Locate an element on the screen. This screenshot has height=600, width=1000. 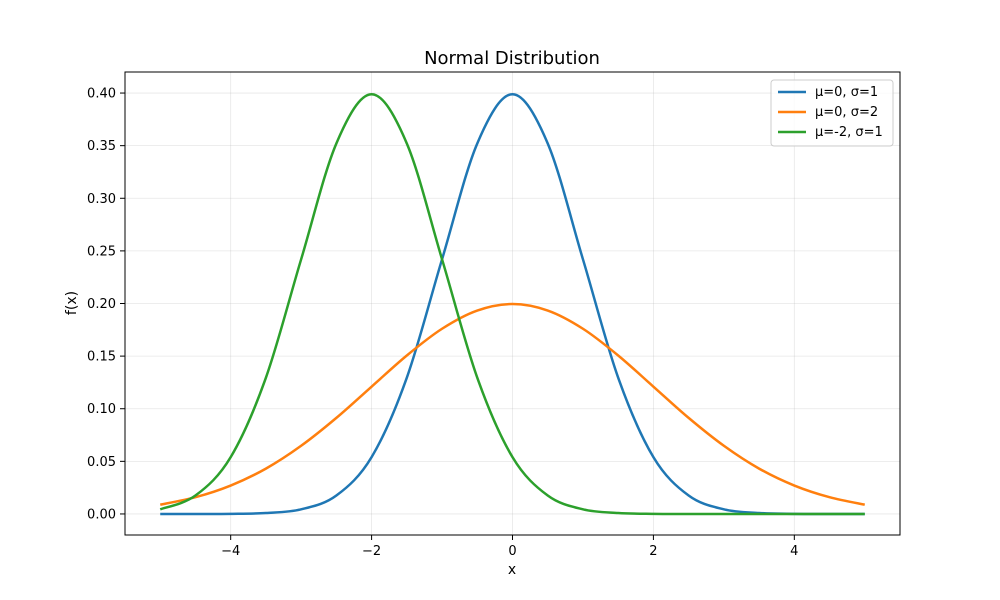
x-tick-label-2: −2 is located at coordinates (371, 551).